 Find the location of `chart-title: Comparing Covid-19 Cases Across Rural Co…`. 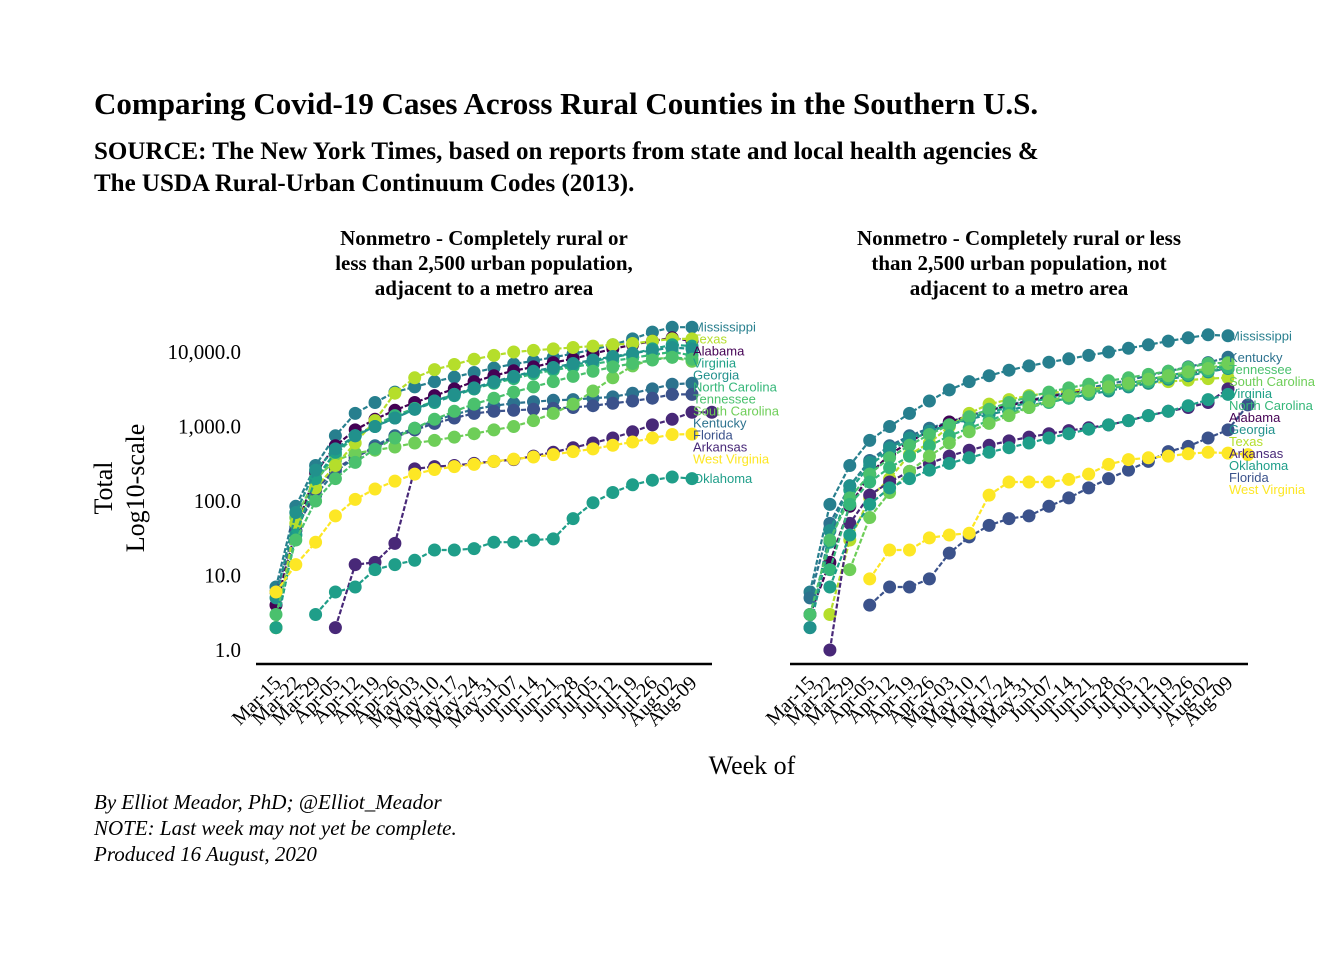

chart-title: Comparing Covid-19 Cases Across Rural Co… is located at coordinates (566, 103).